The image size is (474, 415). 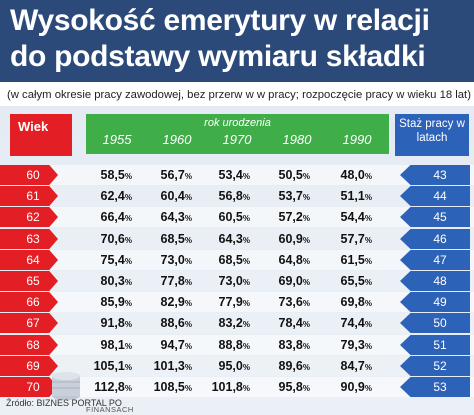 I want to click on footer-source: Źródło: BIZNES PORTAL PO, so click(x=64, y=403).